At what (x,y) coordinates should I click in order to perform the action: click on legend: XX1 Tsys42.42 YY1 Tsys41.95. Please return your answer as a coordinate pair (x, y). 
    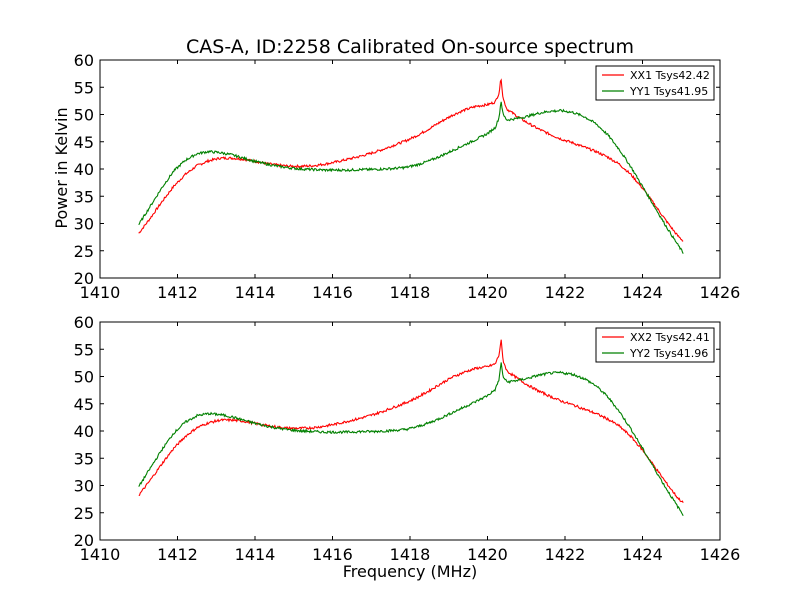
    Looking at the image, I should click on (655, 83).